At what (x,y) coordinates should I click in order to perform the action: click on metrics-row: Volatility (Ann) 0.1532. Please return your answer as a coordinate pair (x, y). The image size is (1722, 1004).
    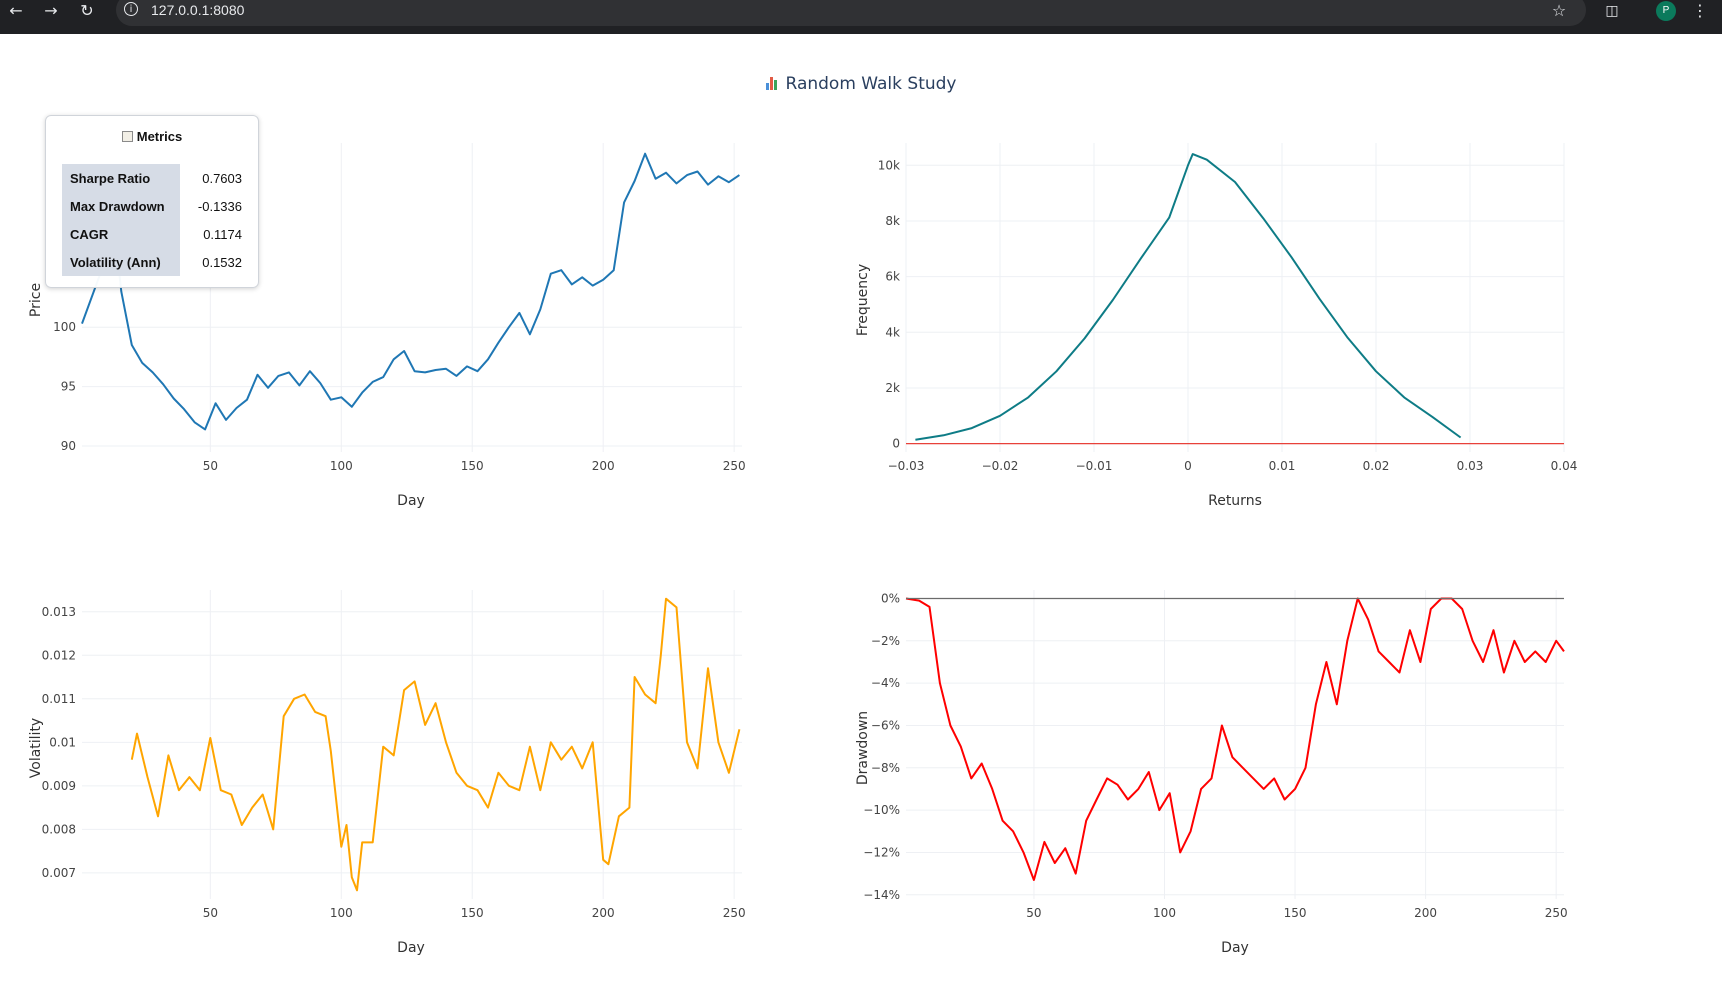
    Looking at the image, I should click on (155, 262).